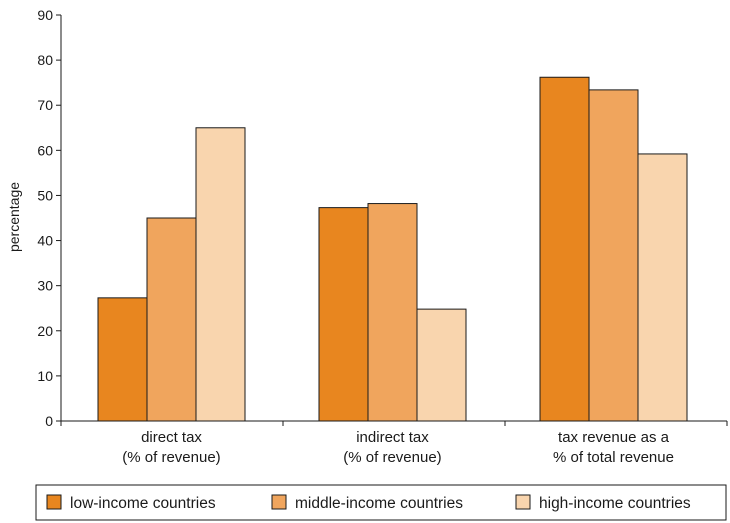 The width and height of the screenshot is (730, 523). I want to click on y-axis-title: percentage, so click(14, 217).